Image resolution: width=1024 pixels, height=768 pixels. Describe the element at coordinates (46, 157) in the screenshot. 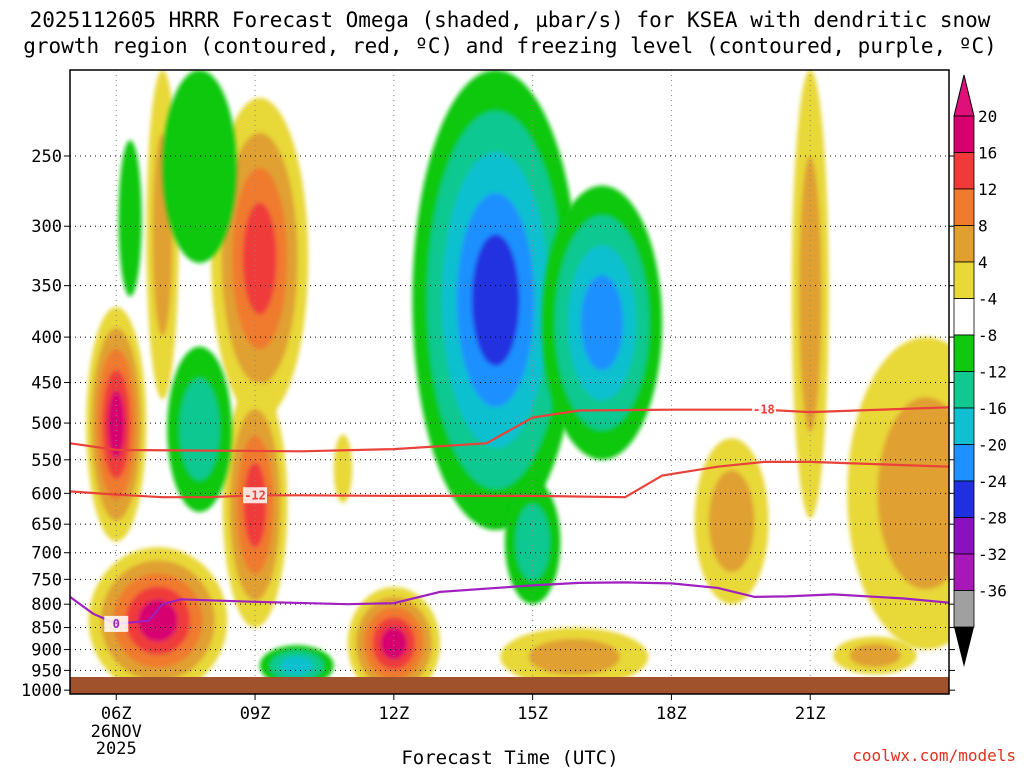

I see `y-tick-label: 250` at that location.